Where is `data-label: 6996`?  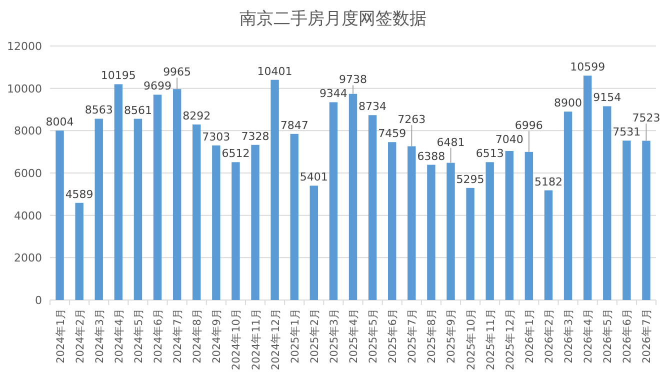 data-label: 6996 is located at coordinates (528, 125).